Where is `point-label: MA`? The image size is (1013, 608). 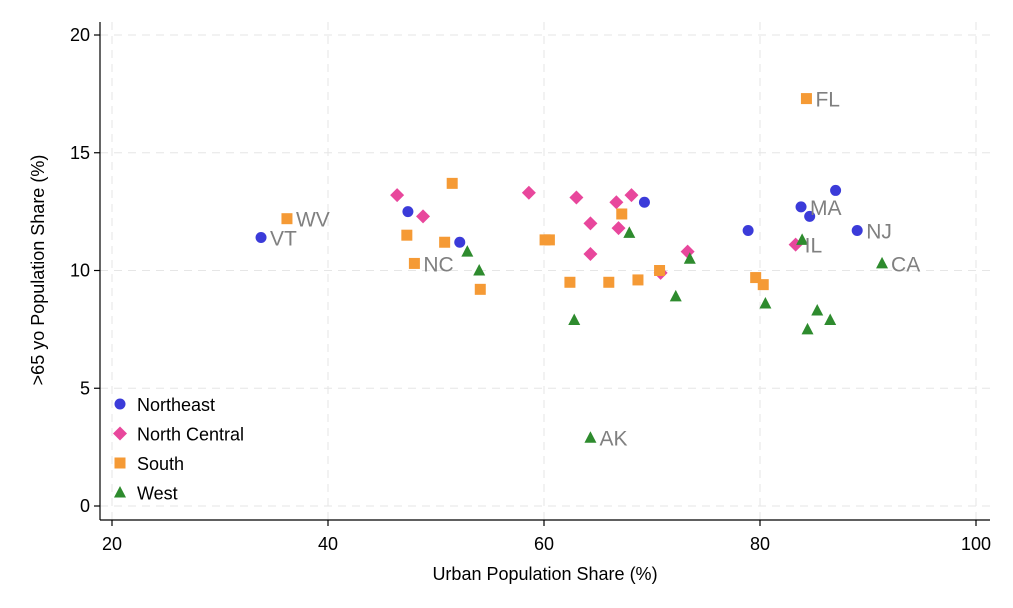 point-label: MA is located at coordinates (826, 208).